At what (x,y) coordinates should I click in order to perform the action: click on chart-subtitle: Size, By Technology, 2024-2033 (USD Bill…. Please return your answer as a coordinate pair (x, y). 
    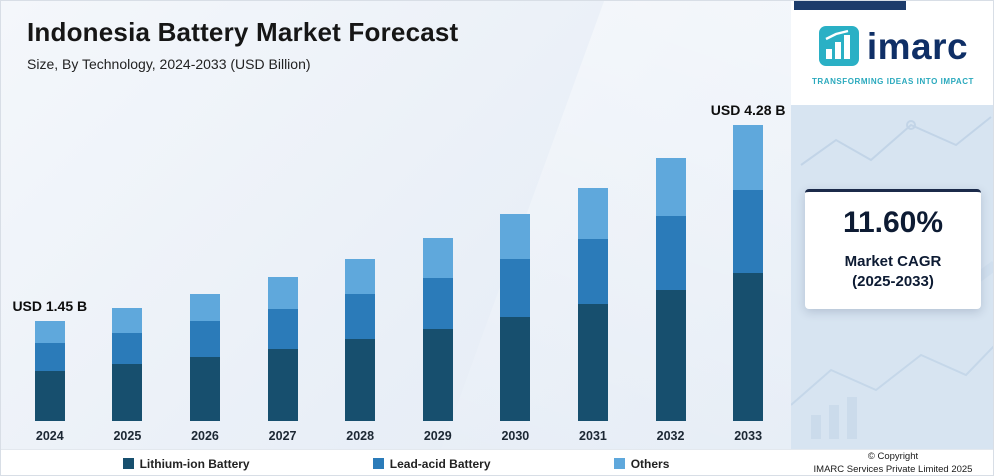
    Looking at the image, I should click on (169, 64).